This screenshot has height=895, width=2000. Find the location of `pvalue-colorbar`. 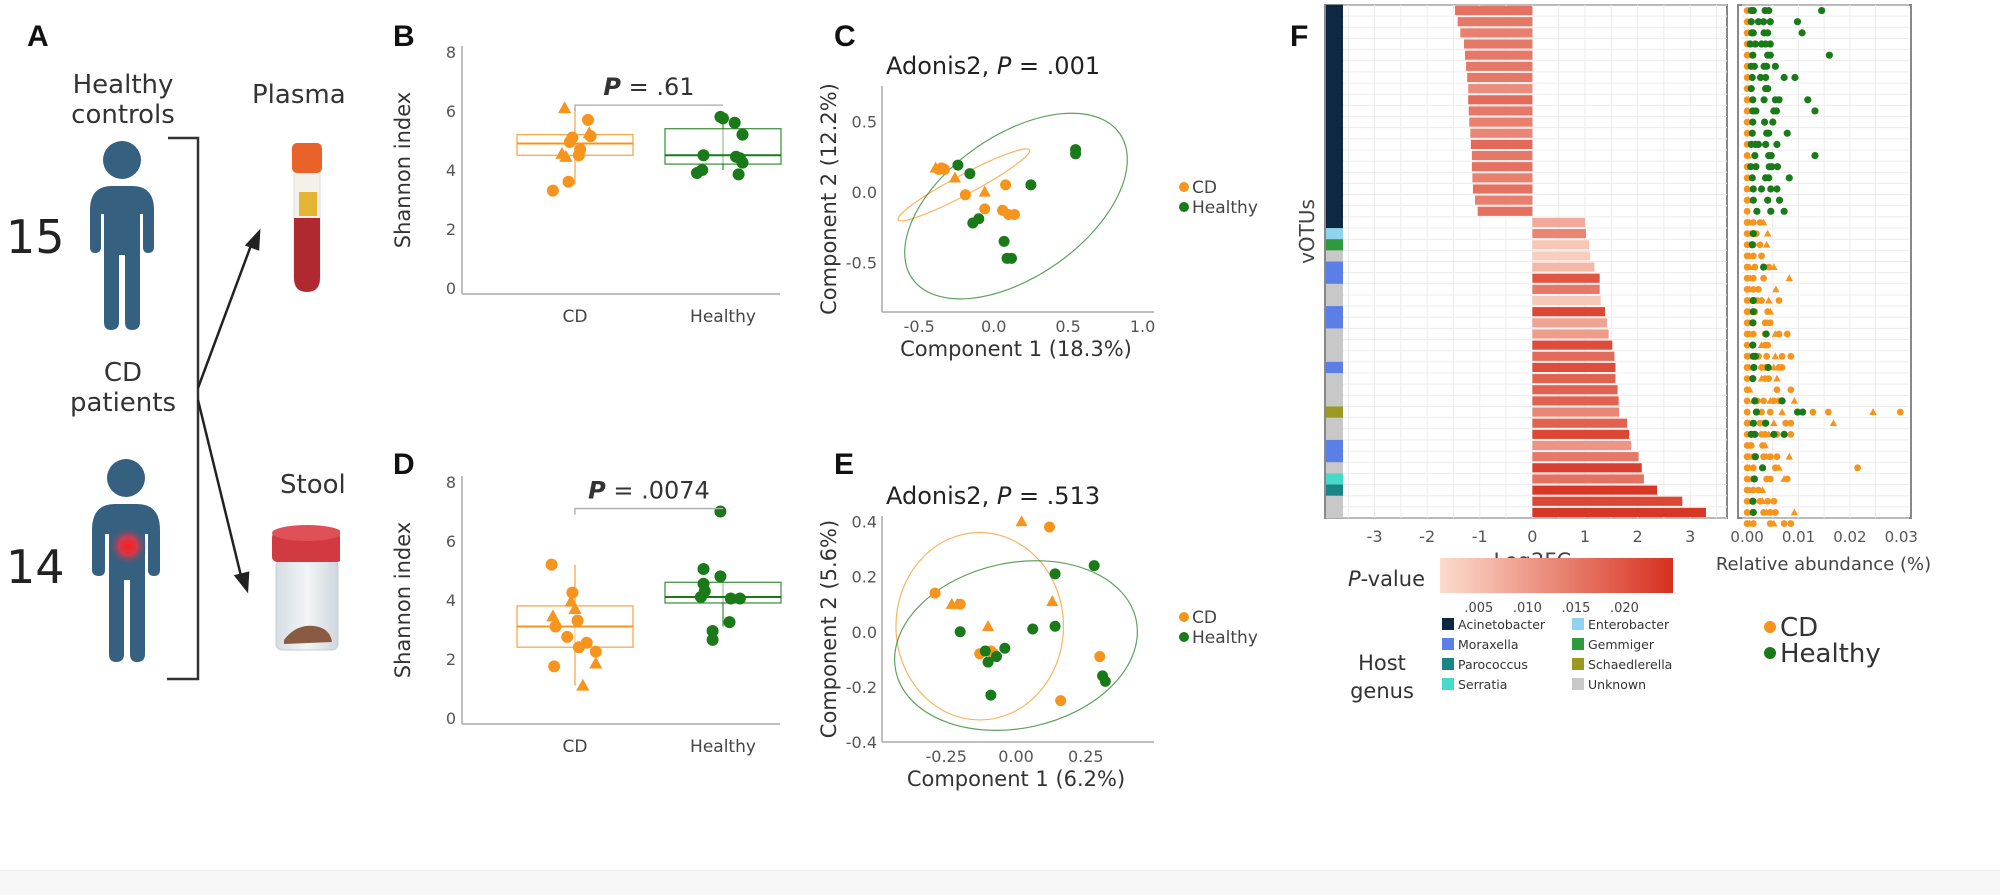

pvalue-colorbar is located at coordinates (1556, 575).